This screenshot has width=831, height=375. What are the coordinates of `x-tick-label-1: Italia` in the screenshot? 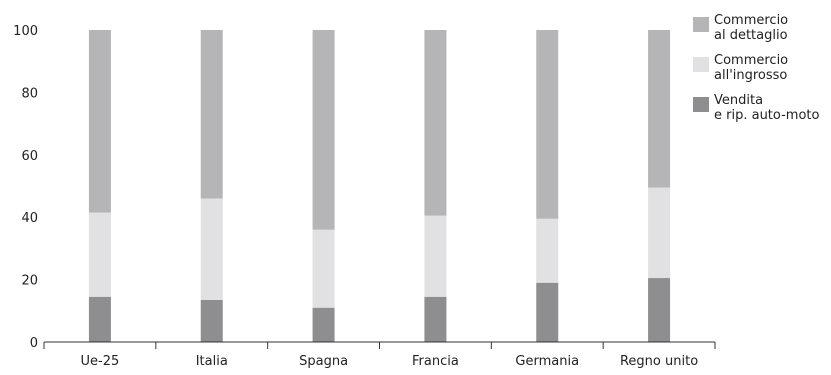 It's located at (212, 361).